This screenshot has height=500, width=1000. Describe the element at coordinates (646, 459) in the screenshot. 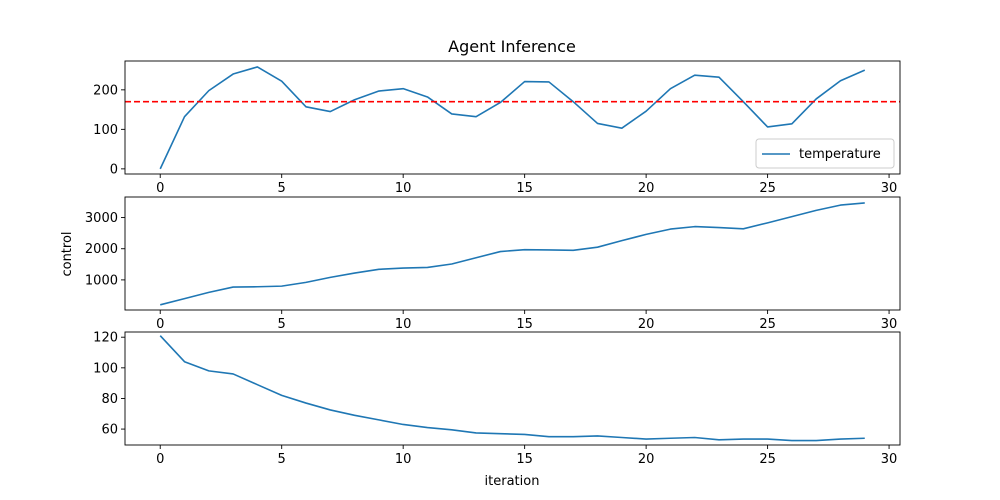

I see `x-tick-label-2-20: 20` at that location.